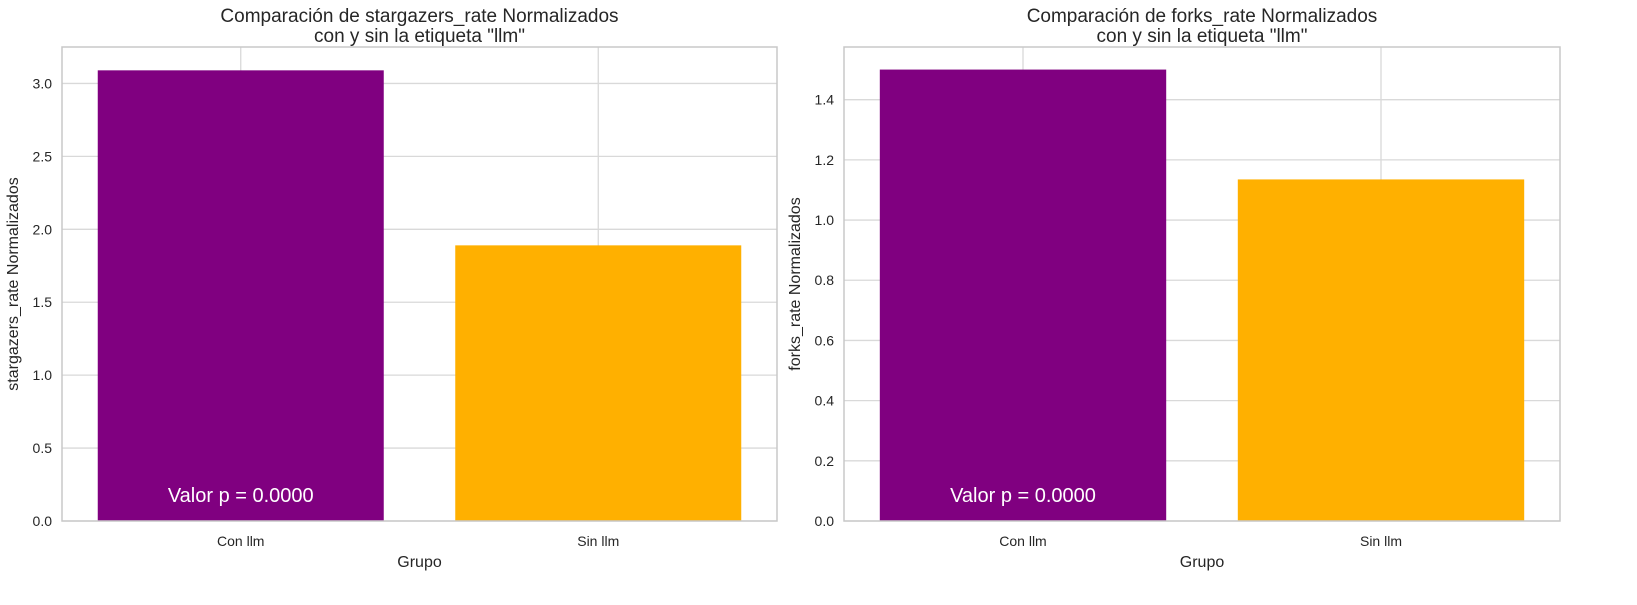 Image resolution: width=1637 pixels, height=605 pixels. Describe the element at coordinates (825, 100) in the screenshot. I see `y-tick-label: 1.4` at that location.